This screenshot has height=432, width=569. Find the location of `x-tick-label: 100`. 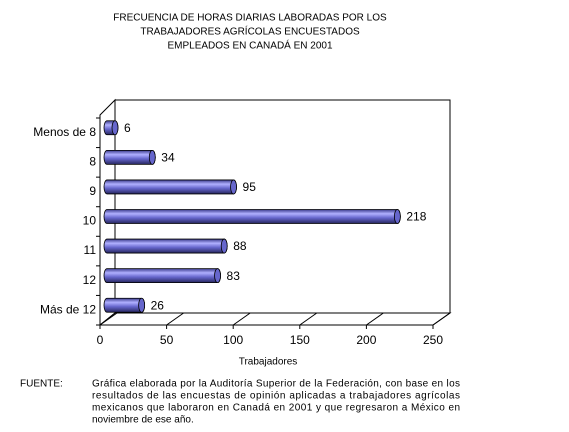

x-tick-label: 100 is located at coordinates (233, 340).